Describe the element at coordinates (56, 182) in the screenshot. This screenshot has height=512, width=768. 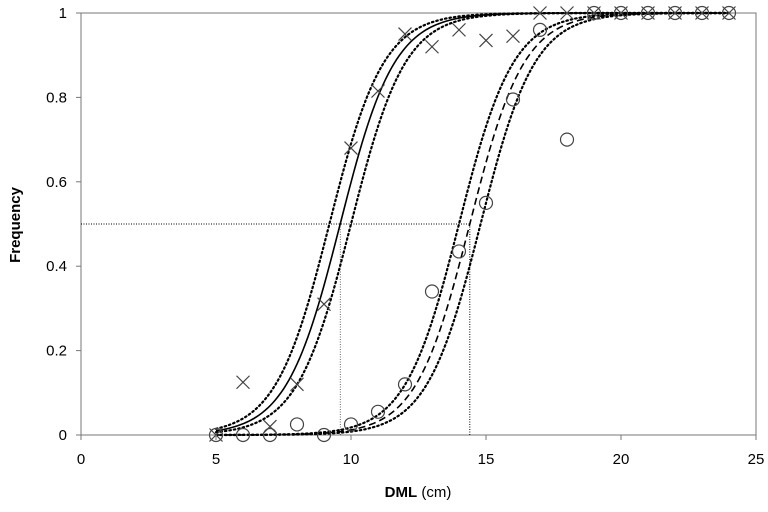
I see `y-tick-label: 0.6` at that location.